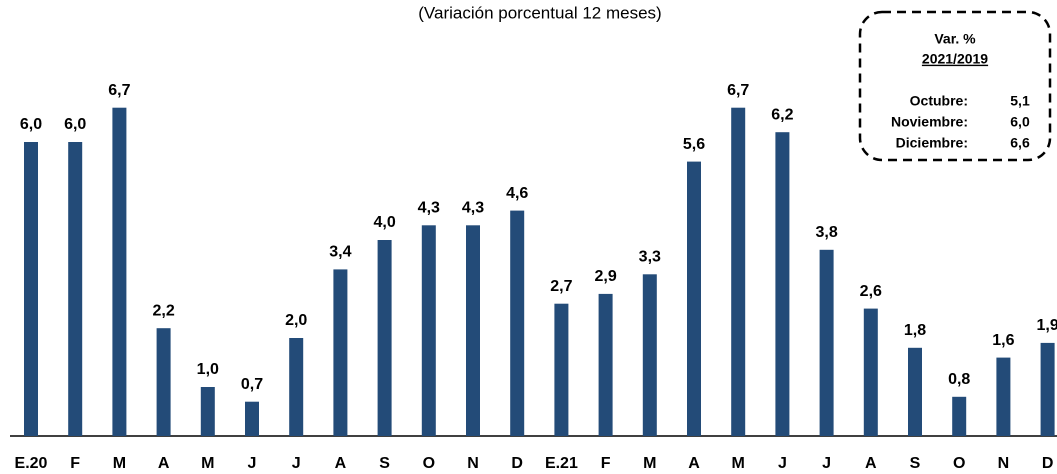 Image resolution: width=1057 pixels, height=474 pixels. I want to click on annotation-label: Diciembre:, so click(932, 143).